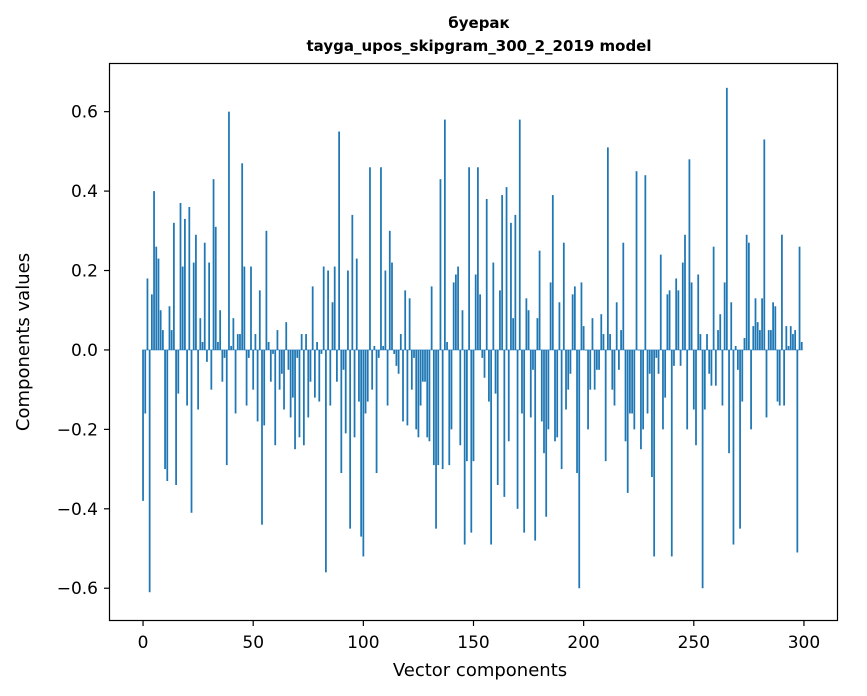  What do you see at coordinates (84, 113) in the screenshot?
I see `y-tick-label: 0.6` at bounding box center [84, 113].